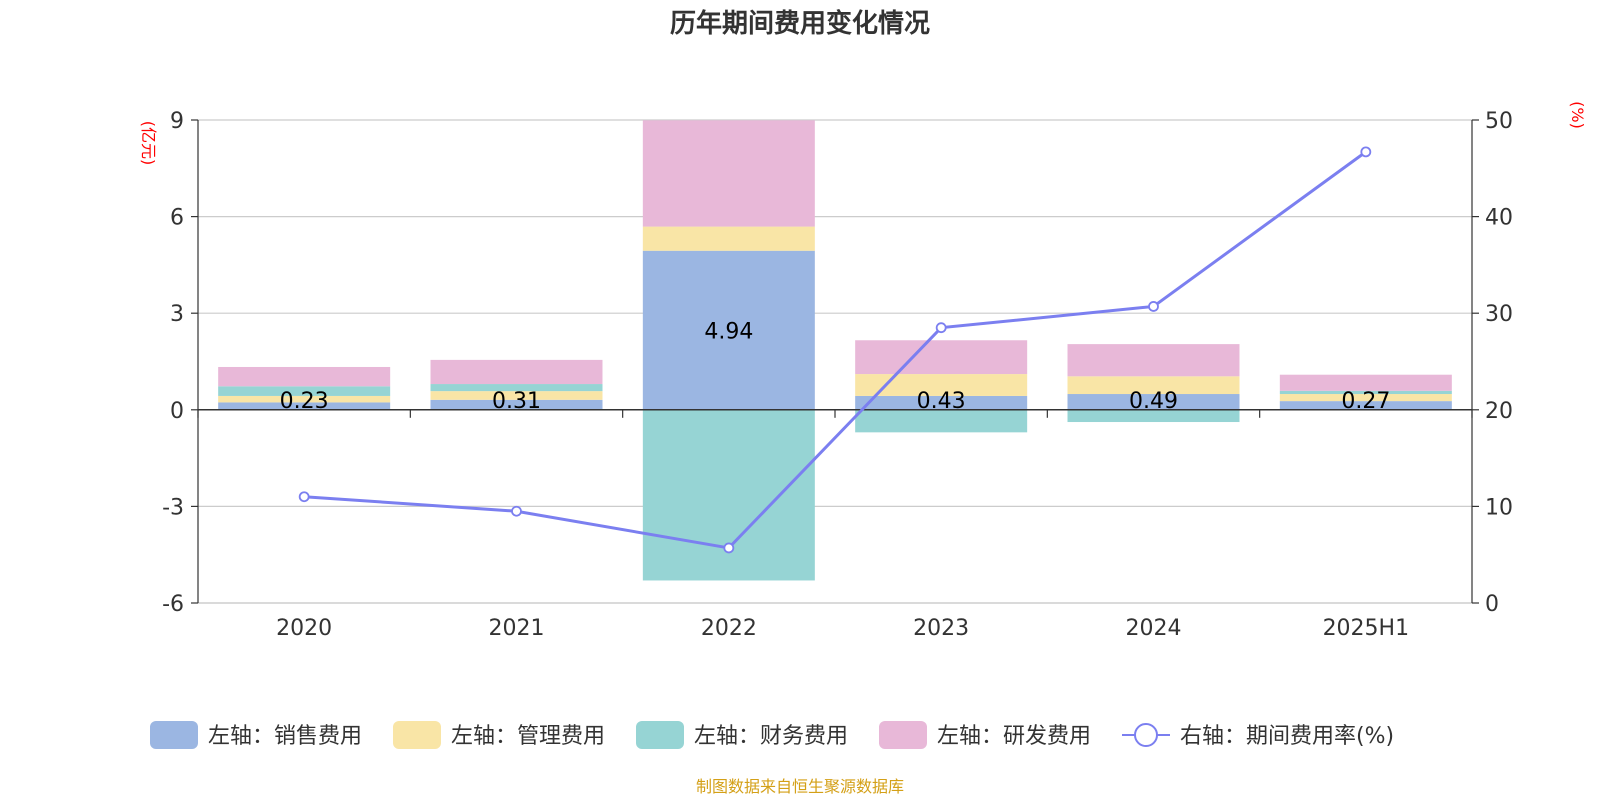  Describe the element at coordinates (177, 121) in the screenshot. I see `left-tick-label: 9` at that location.